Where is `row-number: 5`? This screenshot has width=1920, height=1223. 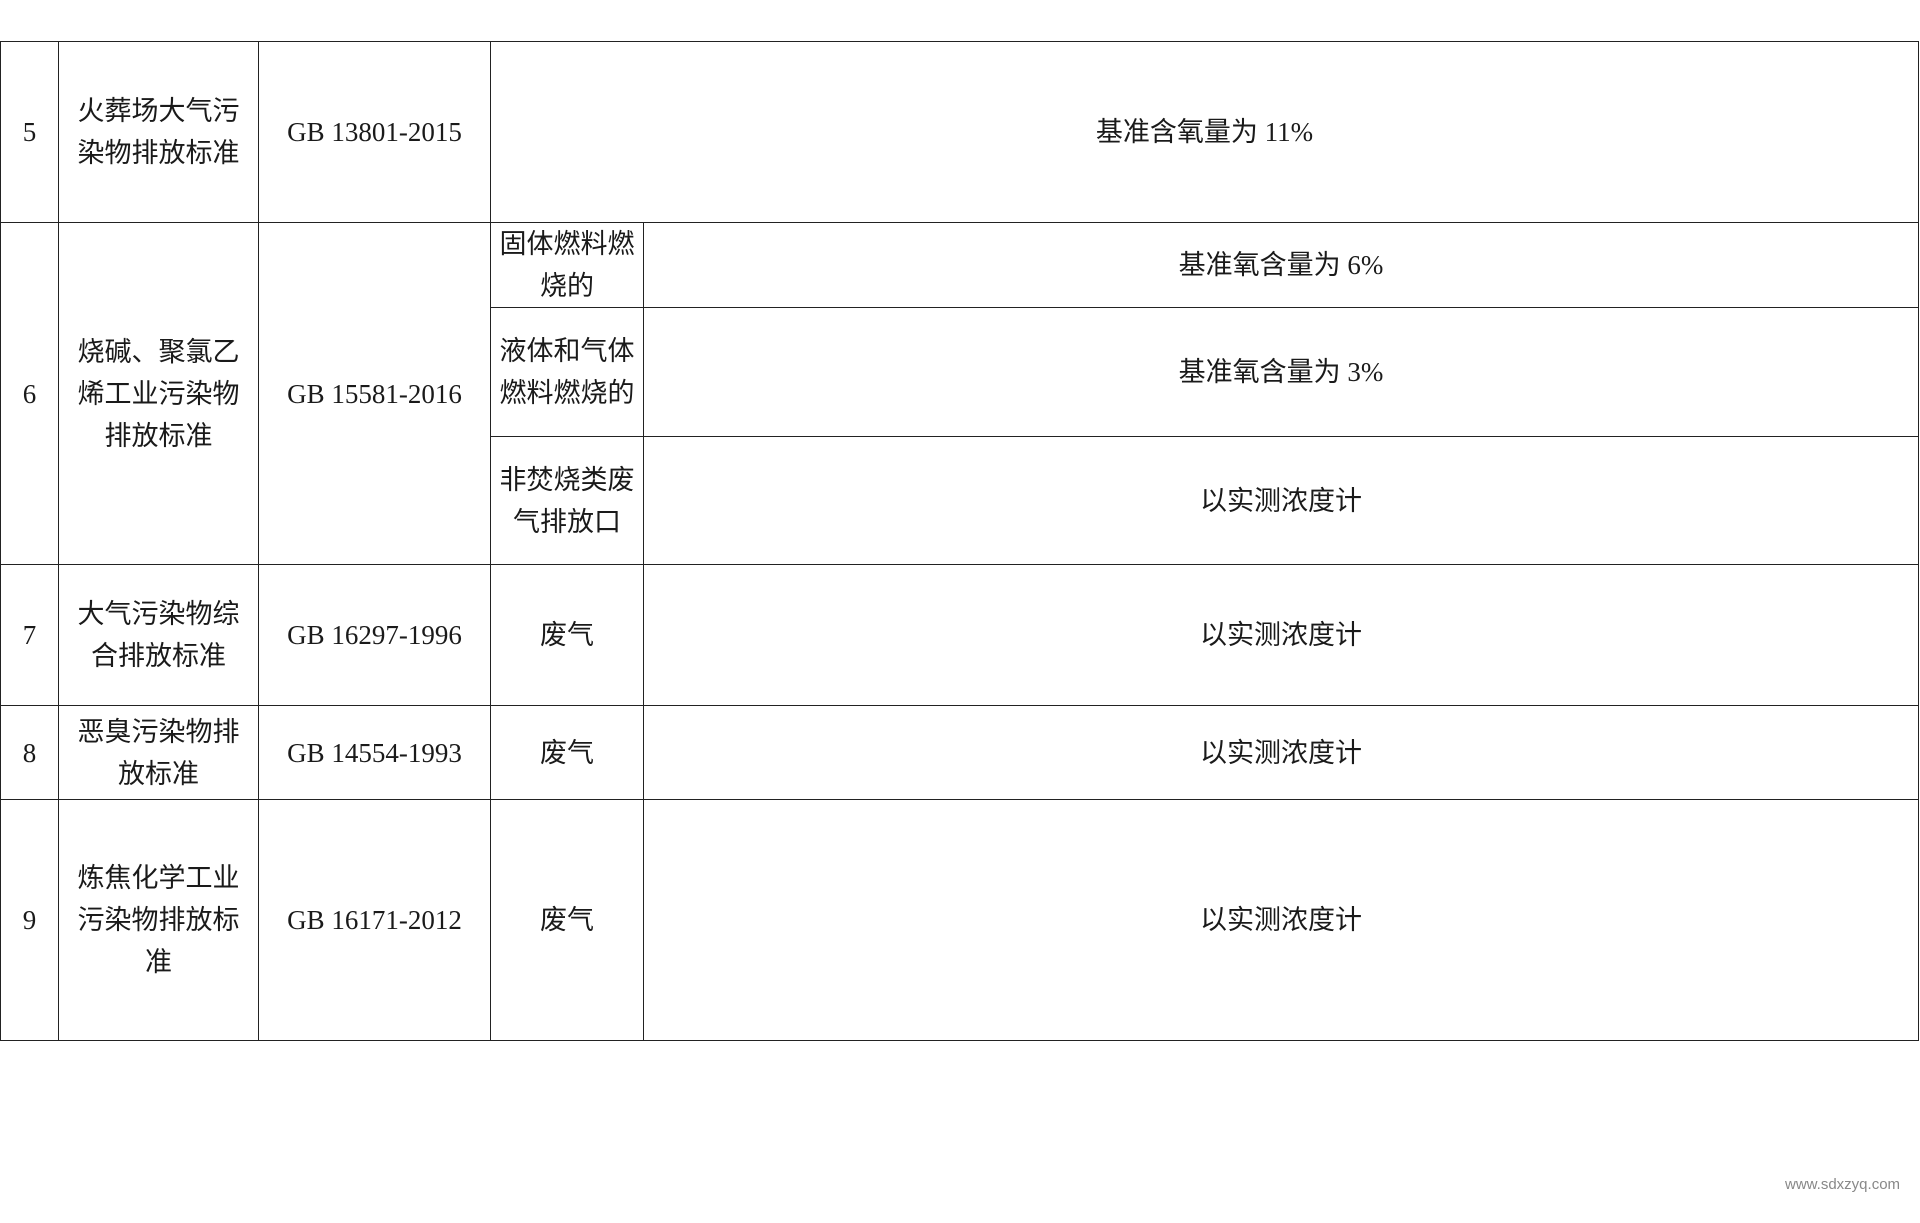
row-number: 5 is located at coordinates (29, 132).